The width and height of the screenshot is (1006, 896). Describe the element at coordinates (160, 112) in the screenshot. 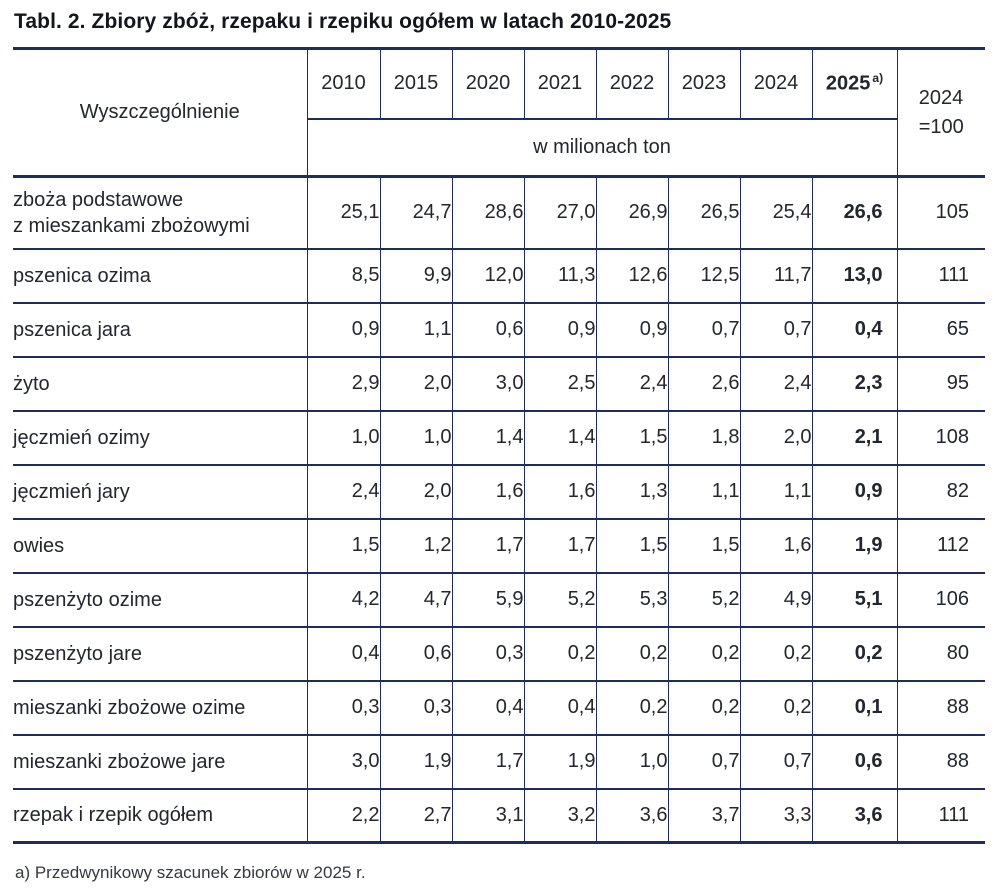

I see `col-header-specification: Wyszczególnienie` at that location.